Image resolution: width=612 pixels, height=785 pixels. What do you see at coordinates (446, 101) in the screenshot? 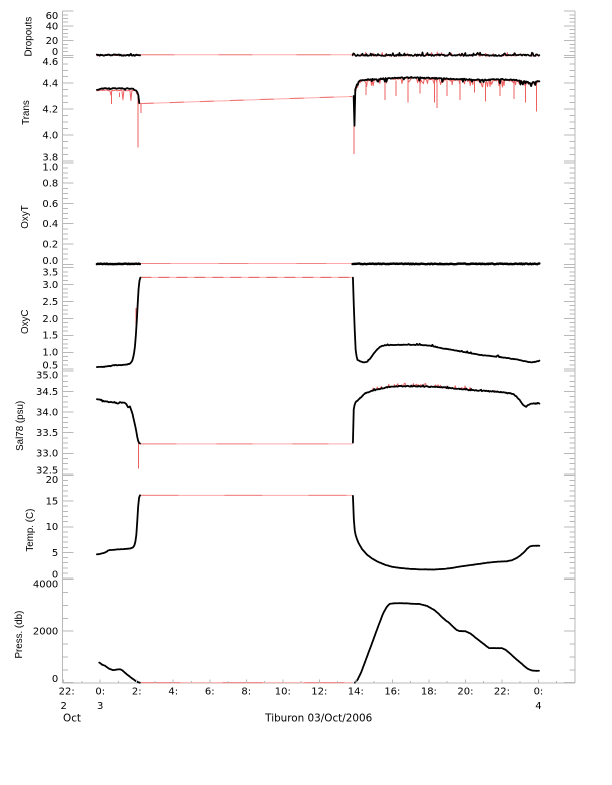
I see `series-trans-dive2` at bounding box center [446, 101].